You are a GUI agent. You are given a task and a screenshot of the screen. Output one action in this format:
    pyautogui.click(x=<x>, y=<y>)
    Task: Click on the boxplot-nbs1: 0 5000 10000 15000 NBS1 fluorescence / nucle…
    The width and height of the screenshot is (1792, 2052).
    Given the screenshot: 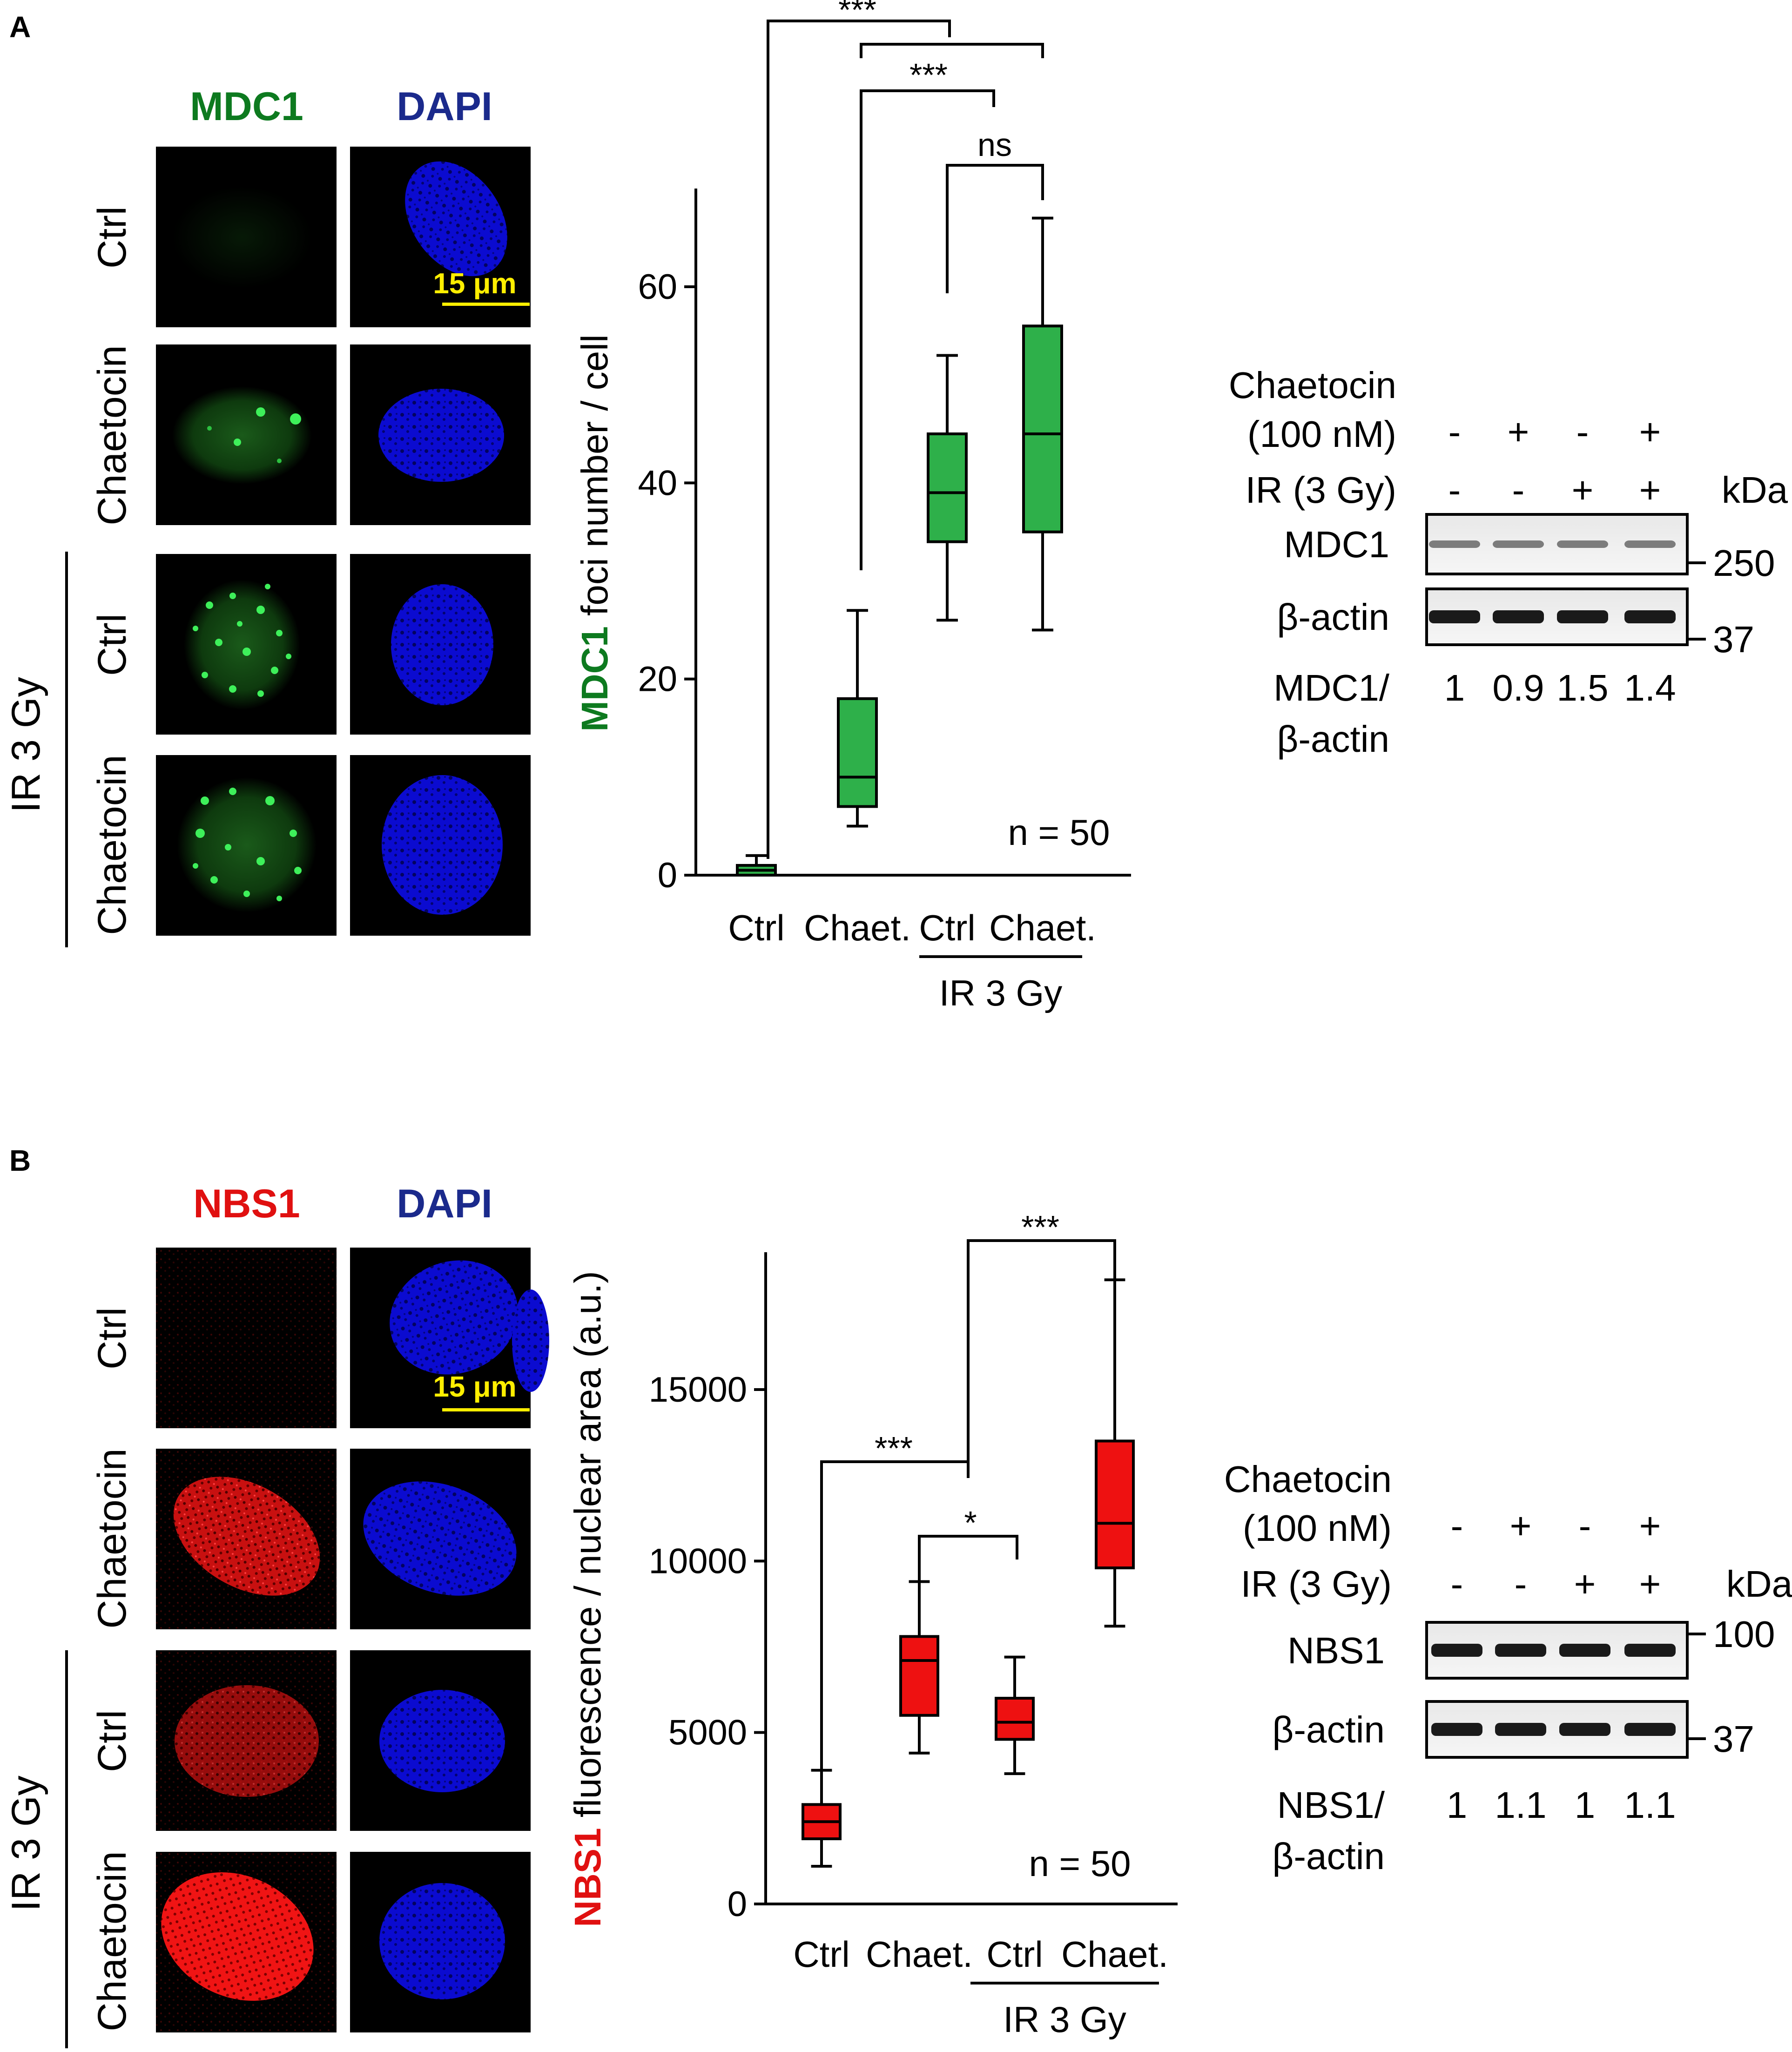 What is the action you would take?
    pyautogui.click(x=872, y=1624)
    